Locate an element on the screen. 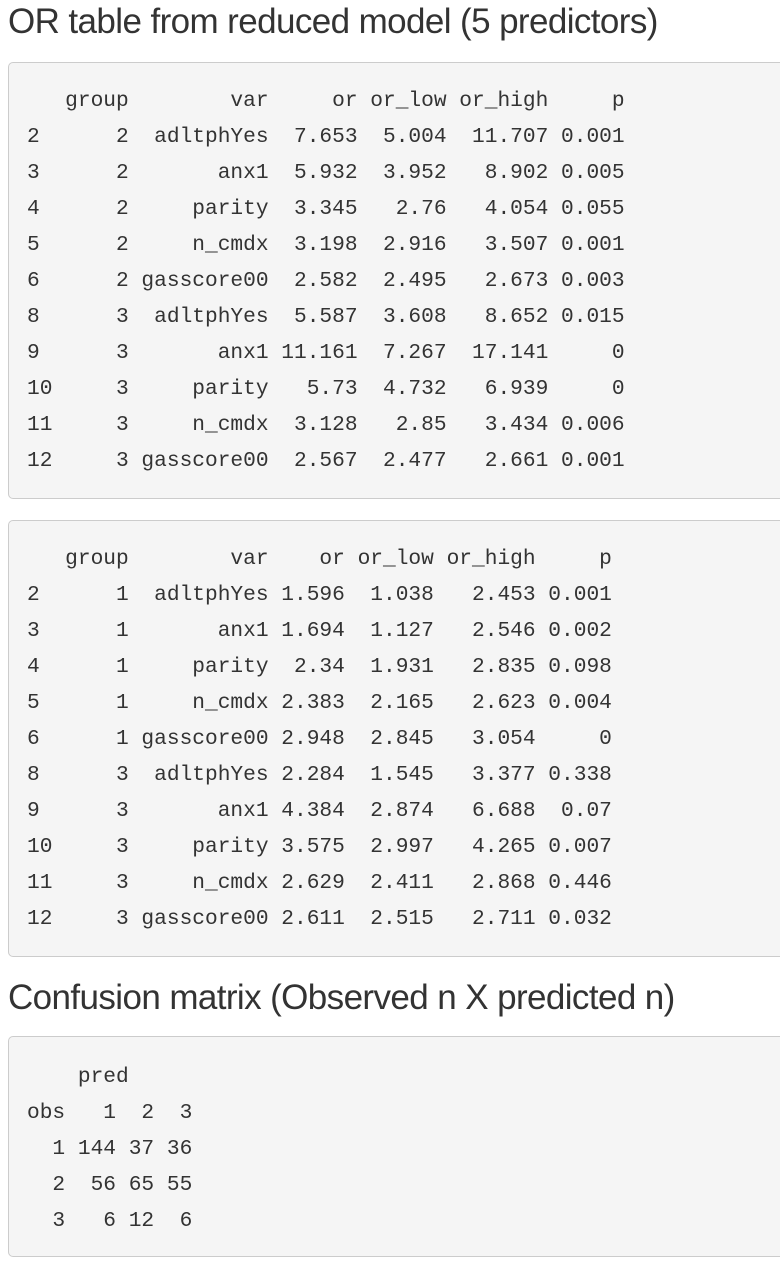 The width and height of the screenshot is (780, 1270). table-row: 4 2 parity 3.345 2.76 4.054 0.055 is located at coordinates (326, 209).